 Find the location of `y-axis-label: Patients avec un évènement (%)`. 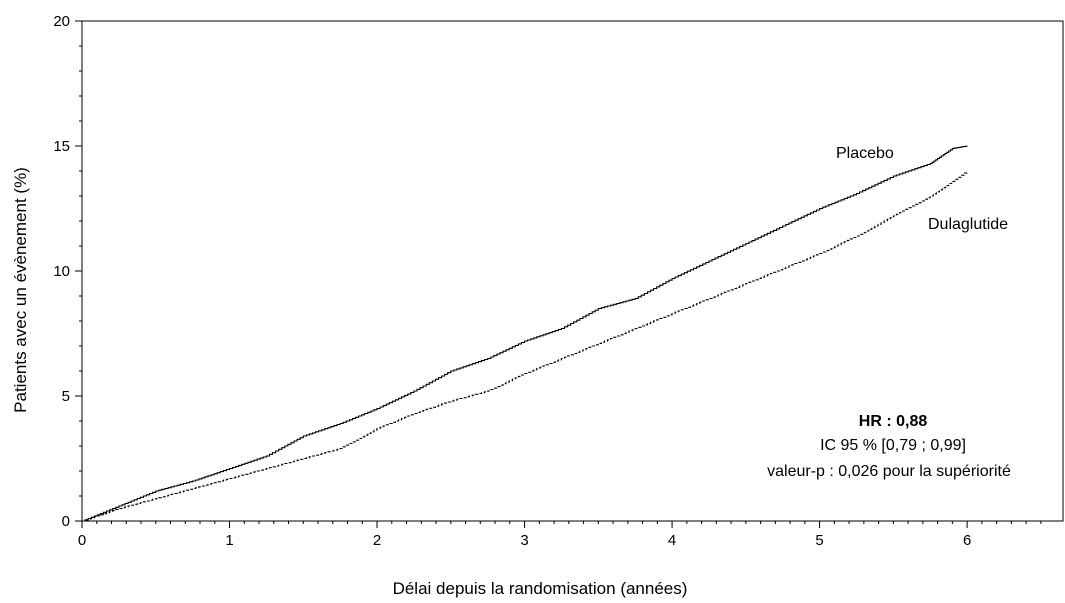

y-axis-label: Patients avec un évènement (%) is located at coordinates (20, 290).